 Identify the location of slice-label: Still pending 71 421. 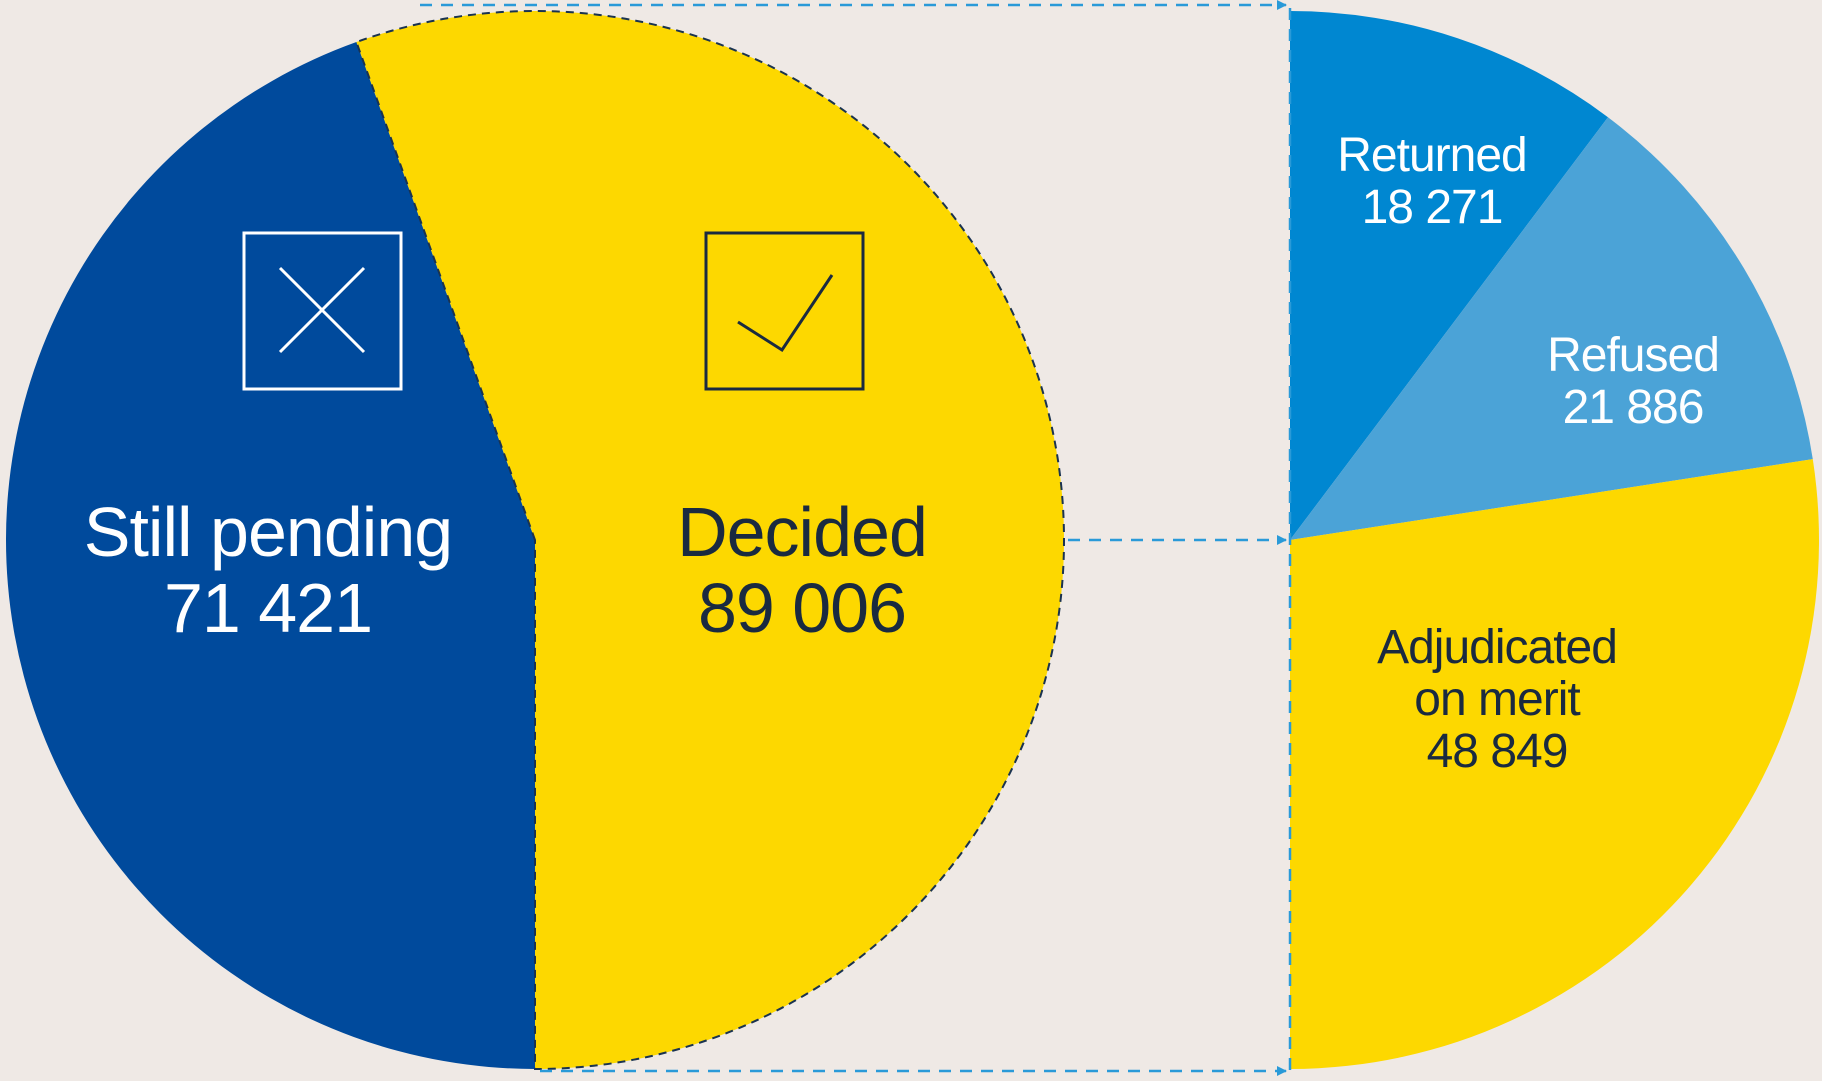
(268, 570).